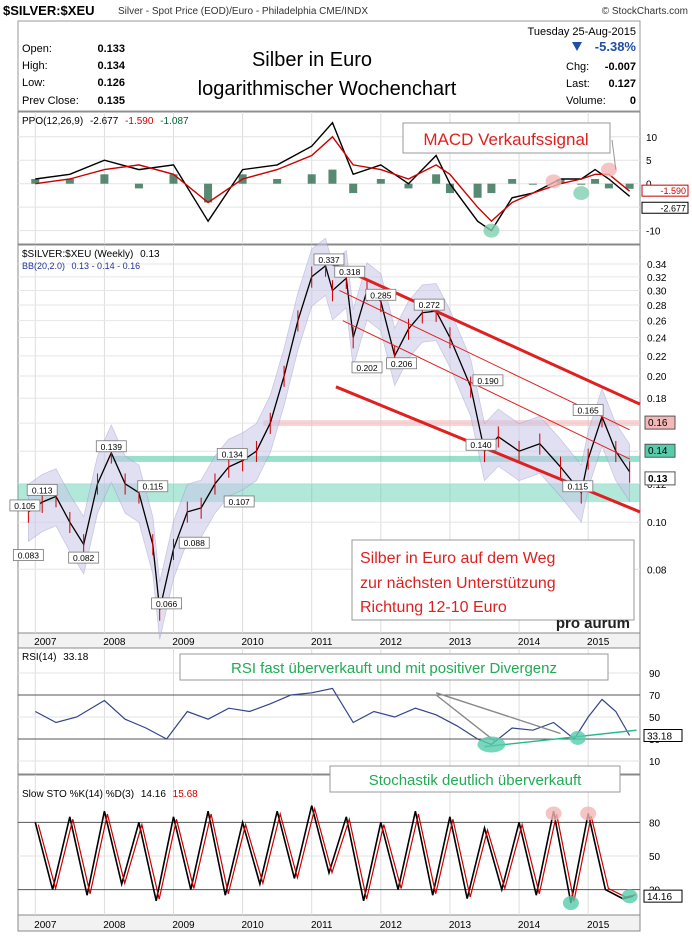 This screenshot has height=945, width=692. I want to click on x-tick-label-top: 2007, so click(45, 642).